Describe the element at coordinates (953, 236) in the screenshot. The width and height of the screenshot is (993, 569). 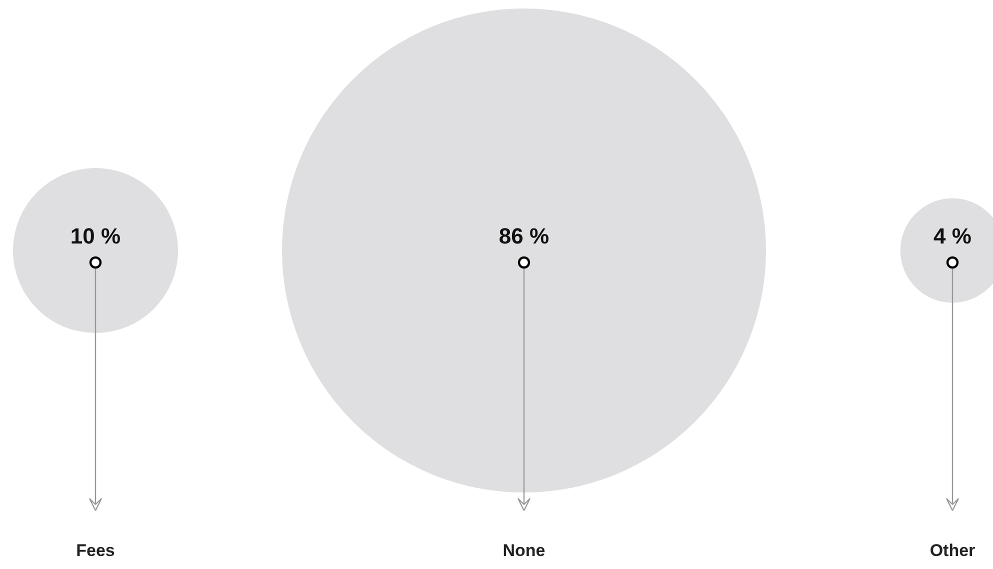
I see `data-label: 4 %` at that location.